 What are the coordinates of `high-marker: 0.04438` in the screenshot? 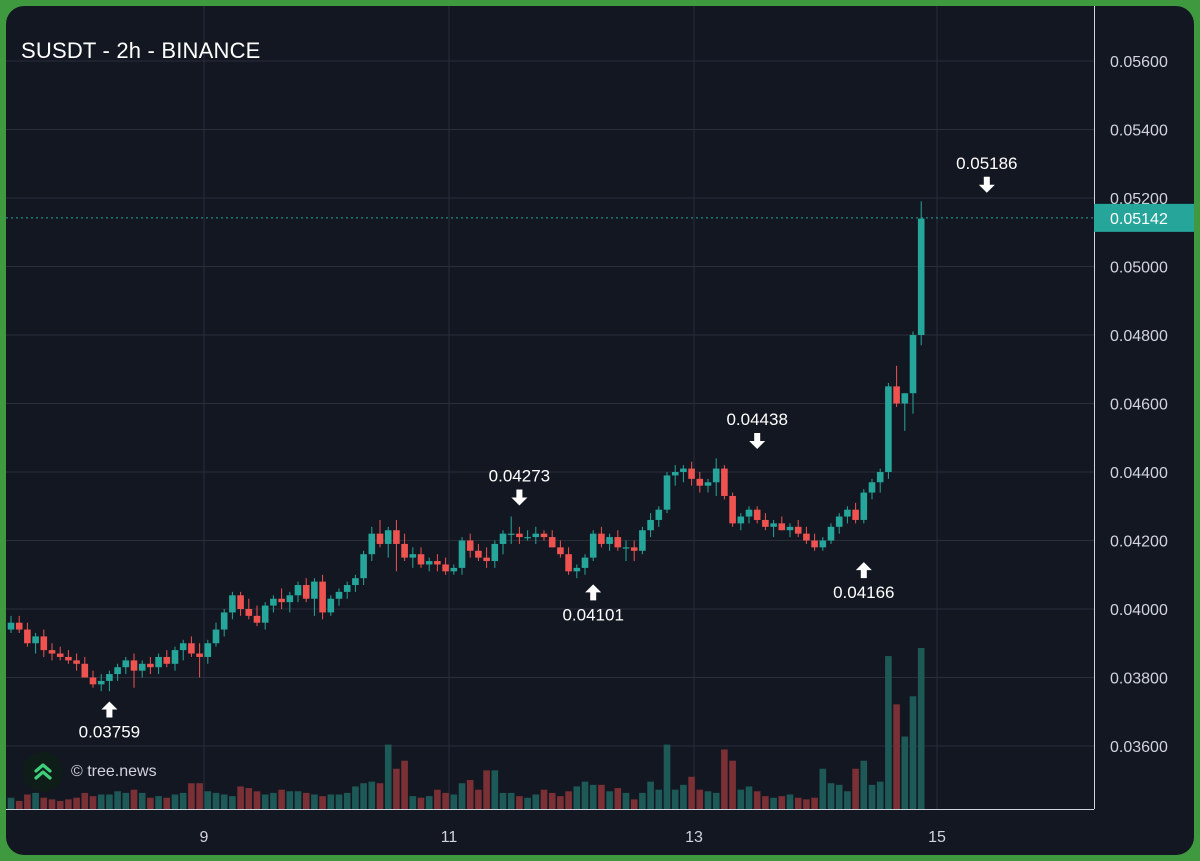 It's located at (757, 429).